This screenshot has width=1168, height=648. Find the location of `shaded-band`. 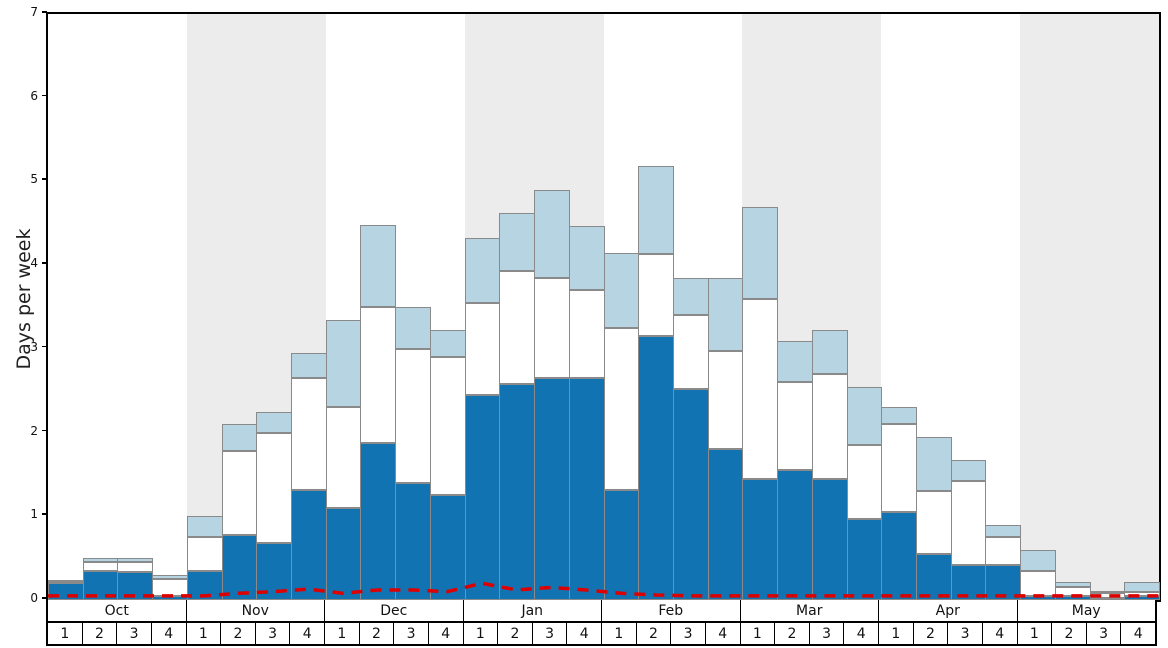

shaded-band is located at coordinates (1089, 307).